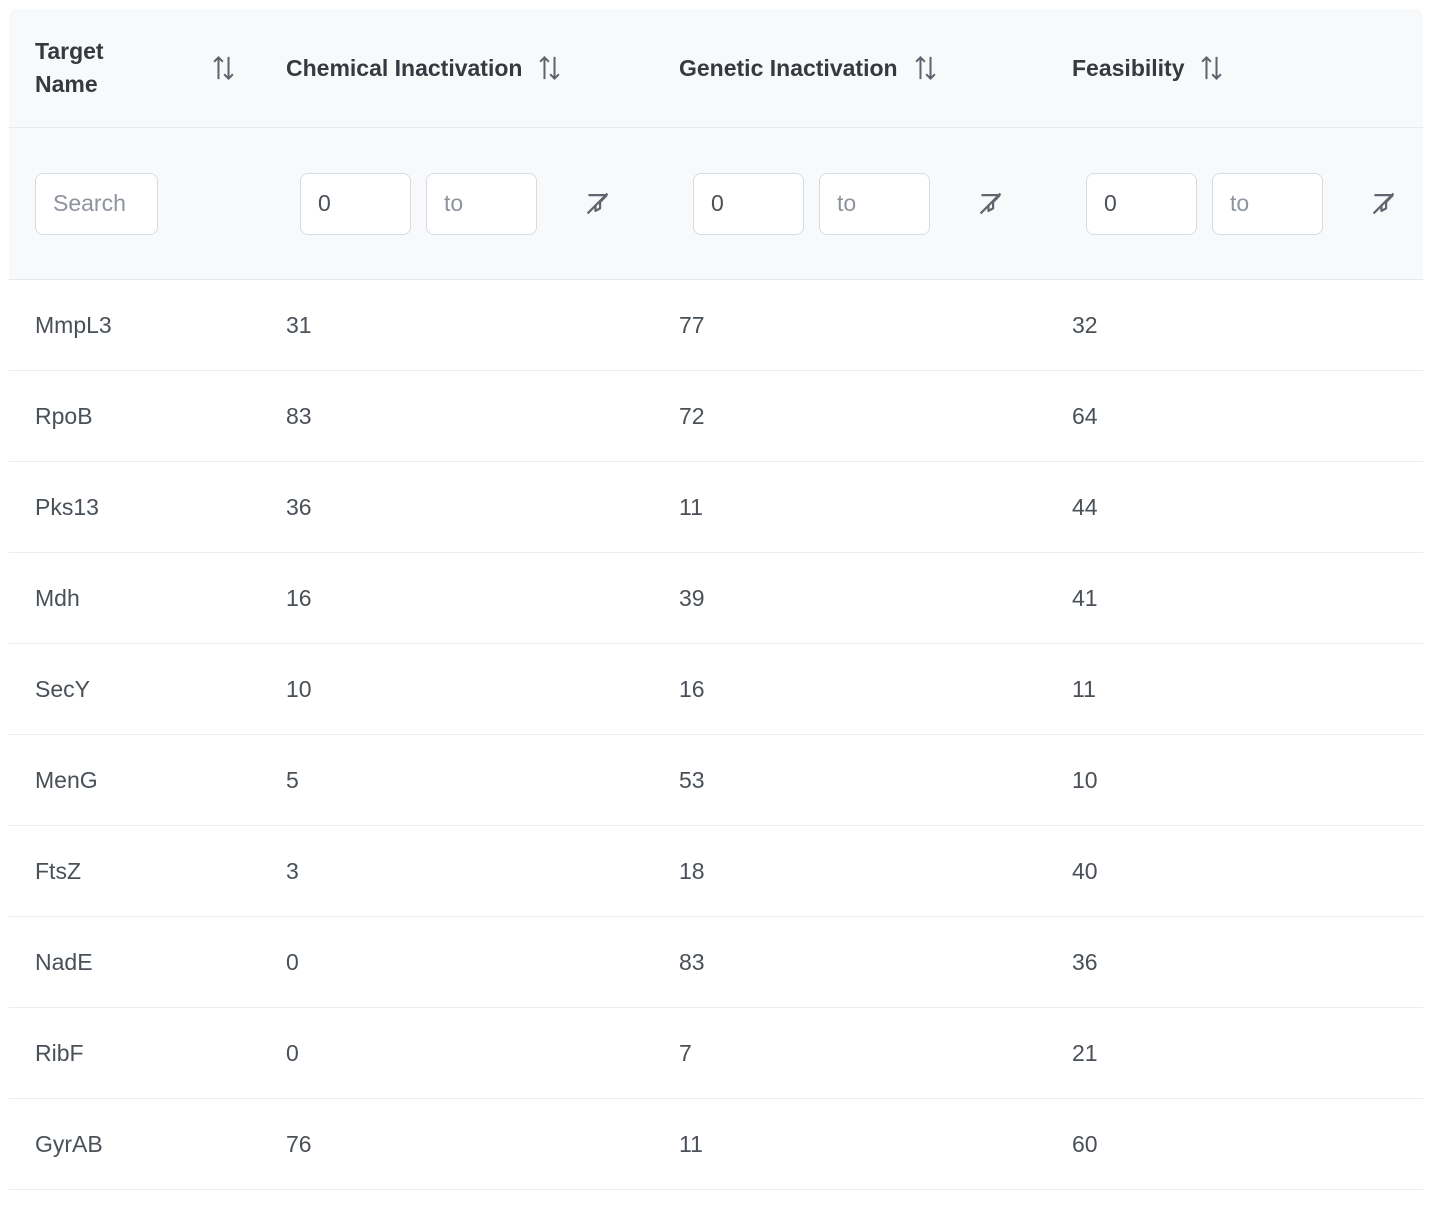  I want to click on cell-feasibility: 44, so click(1085, 506).